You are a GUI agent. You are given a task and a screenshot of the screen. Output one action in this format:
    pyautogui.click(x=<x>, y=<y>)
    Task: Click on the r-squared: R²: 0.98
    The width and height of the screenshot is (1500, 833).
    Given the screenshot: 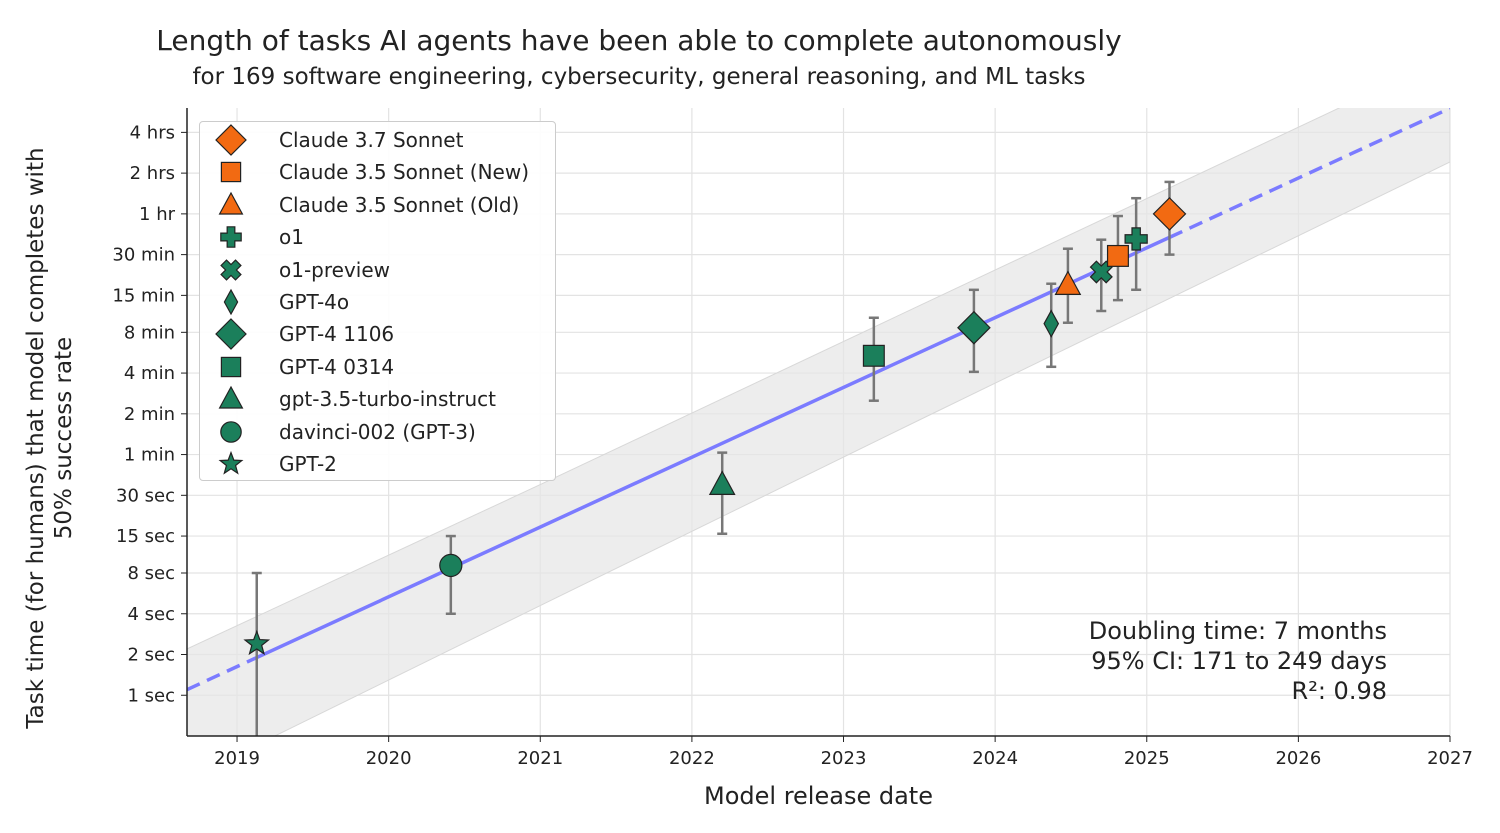 What is the action you would take?
    pyautogui.click(x=1339, y=691)
    